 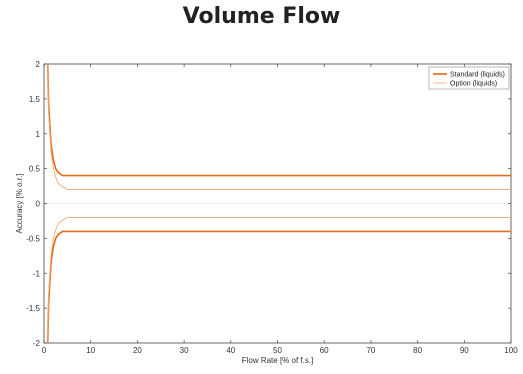 What do you see at coordinates (38, 134) in the screenshot?
I see `y-tick-label: 1` at bounding box center [38, 134].